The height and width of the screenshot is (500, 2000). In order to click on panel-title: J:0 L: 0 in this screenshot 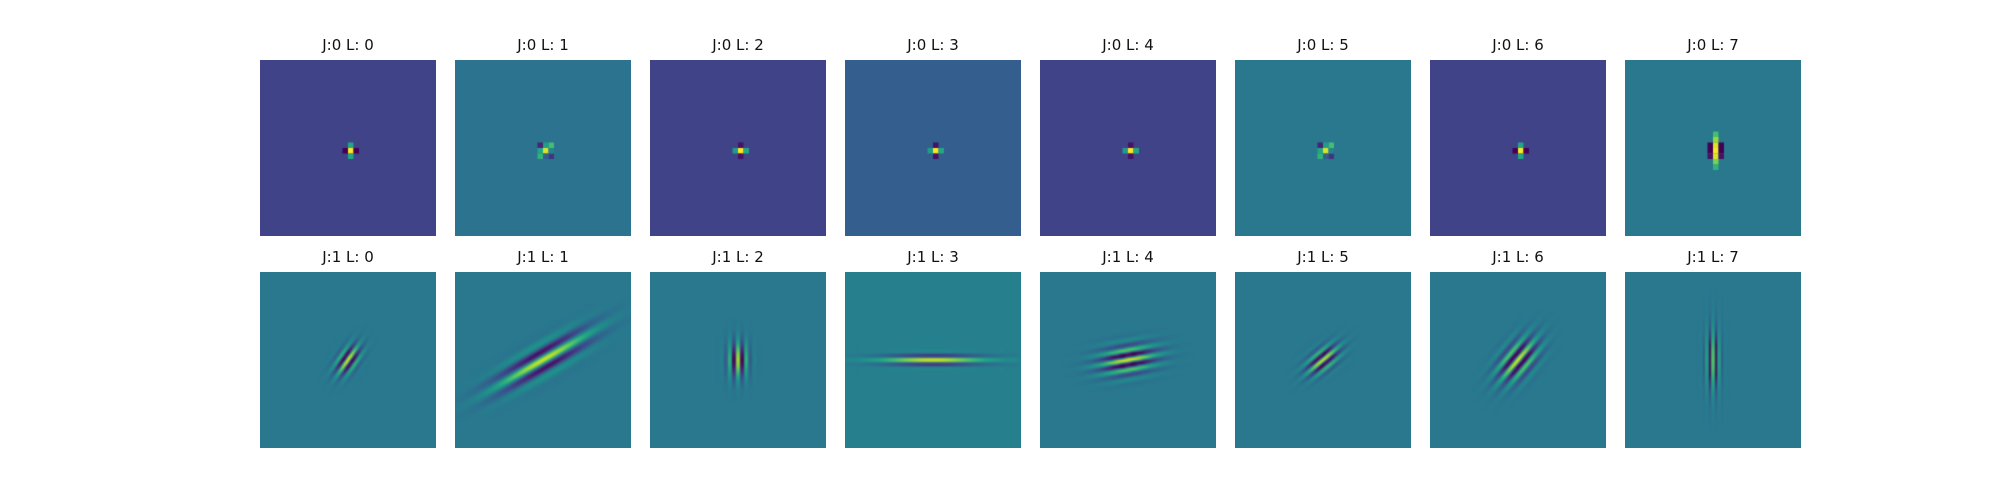, I will do `click(348, 45)`.